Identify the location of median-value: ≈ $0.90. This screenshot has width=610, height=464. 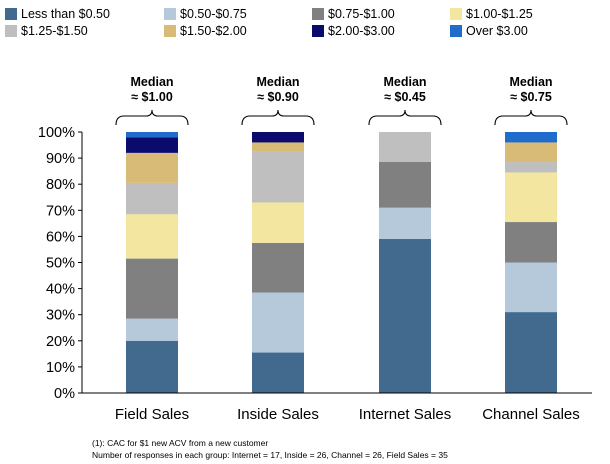
(278, 97).